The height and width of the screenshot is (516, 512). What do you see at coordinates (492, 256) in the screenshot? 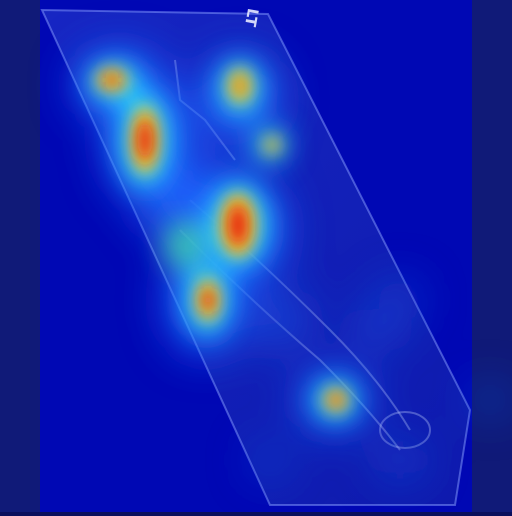
I see `right-strip` at bounding box center [492, 256].